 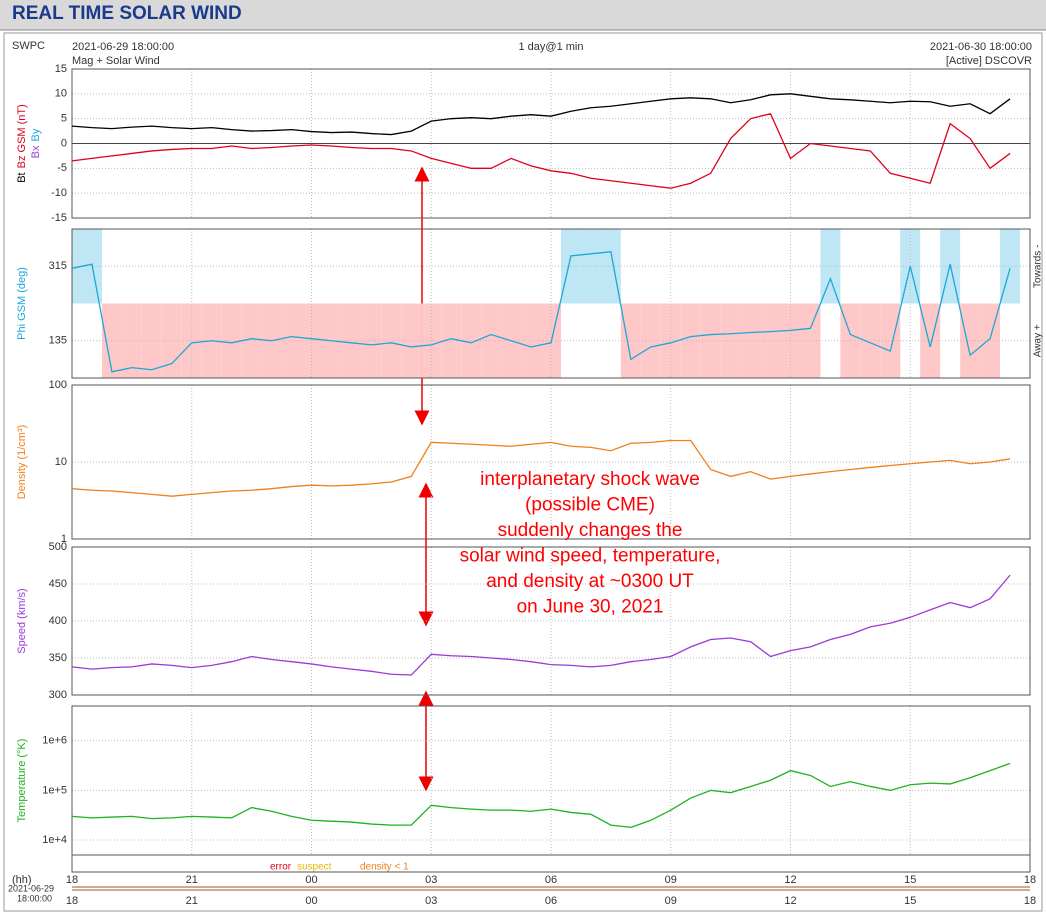 What do you see at coordinates (590, 581) in the screenshot?
I see `annotation: and density at ~0300 UT` at bounding box center [590, 581].